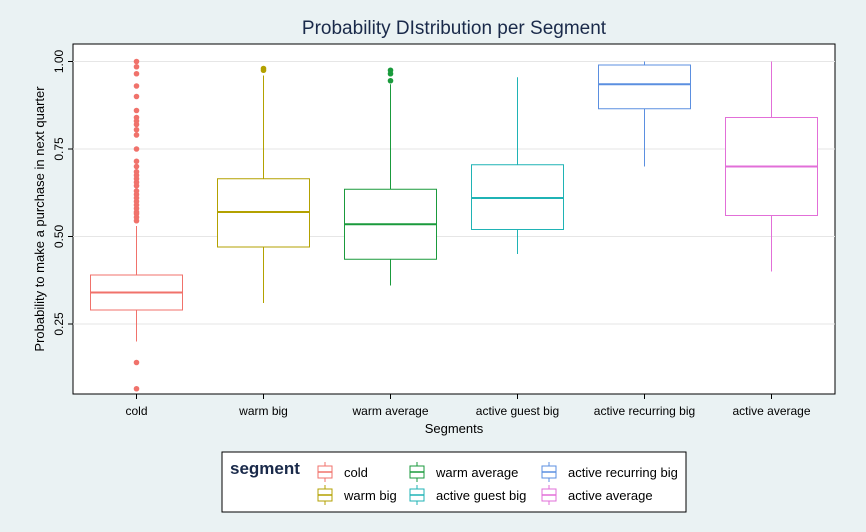 The image size is (866, 532). I want to click on x-tick-label: active recurring big, so click(644, 411).